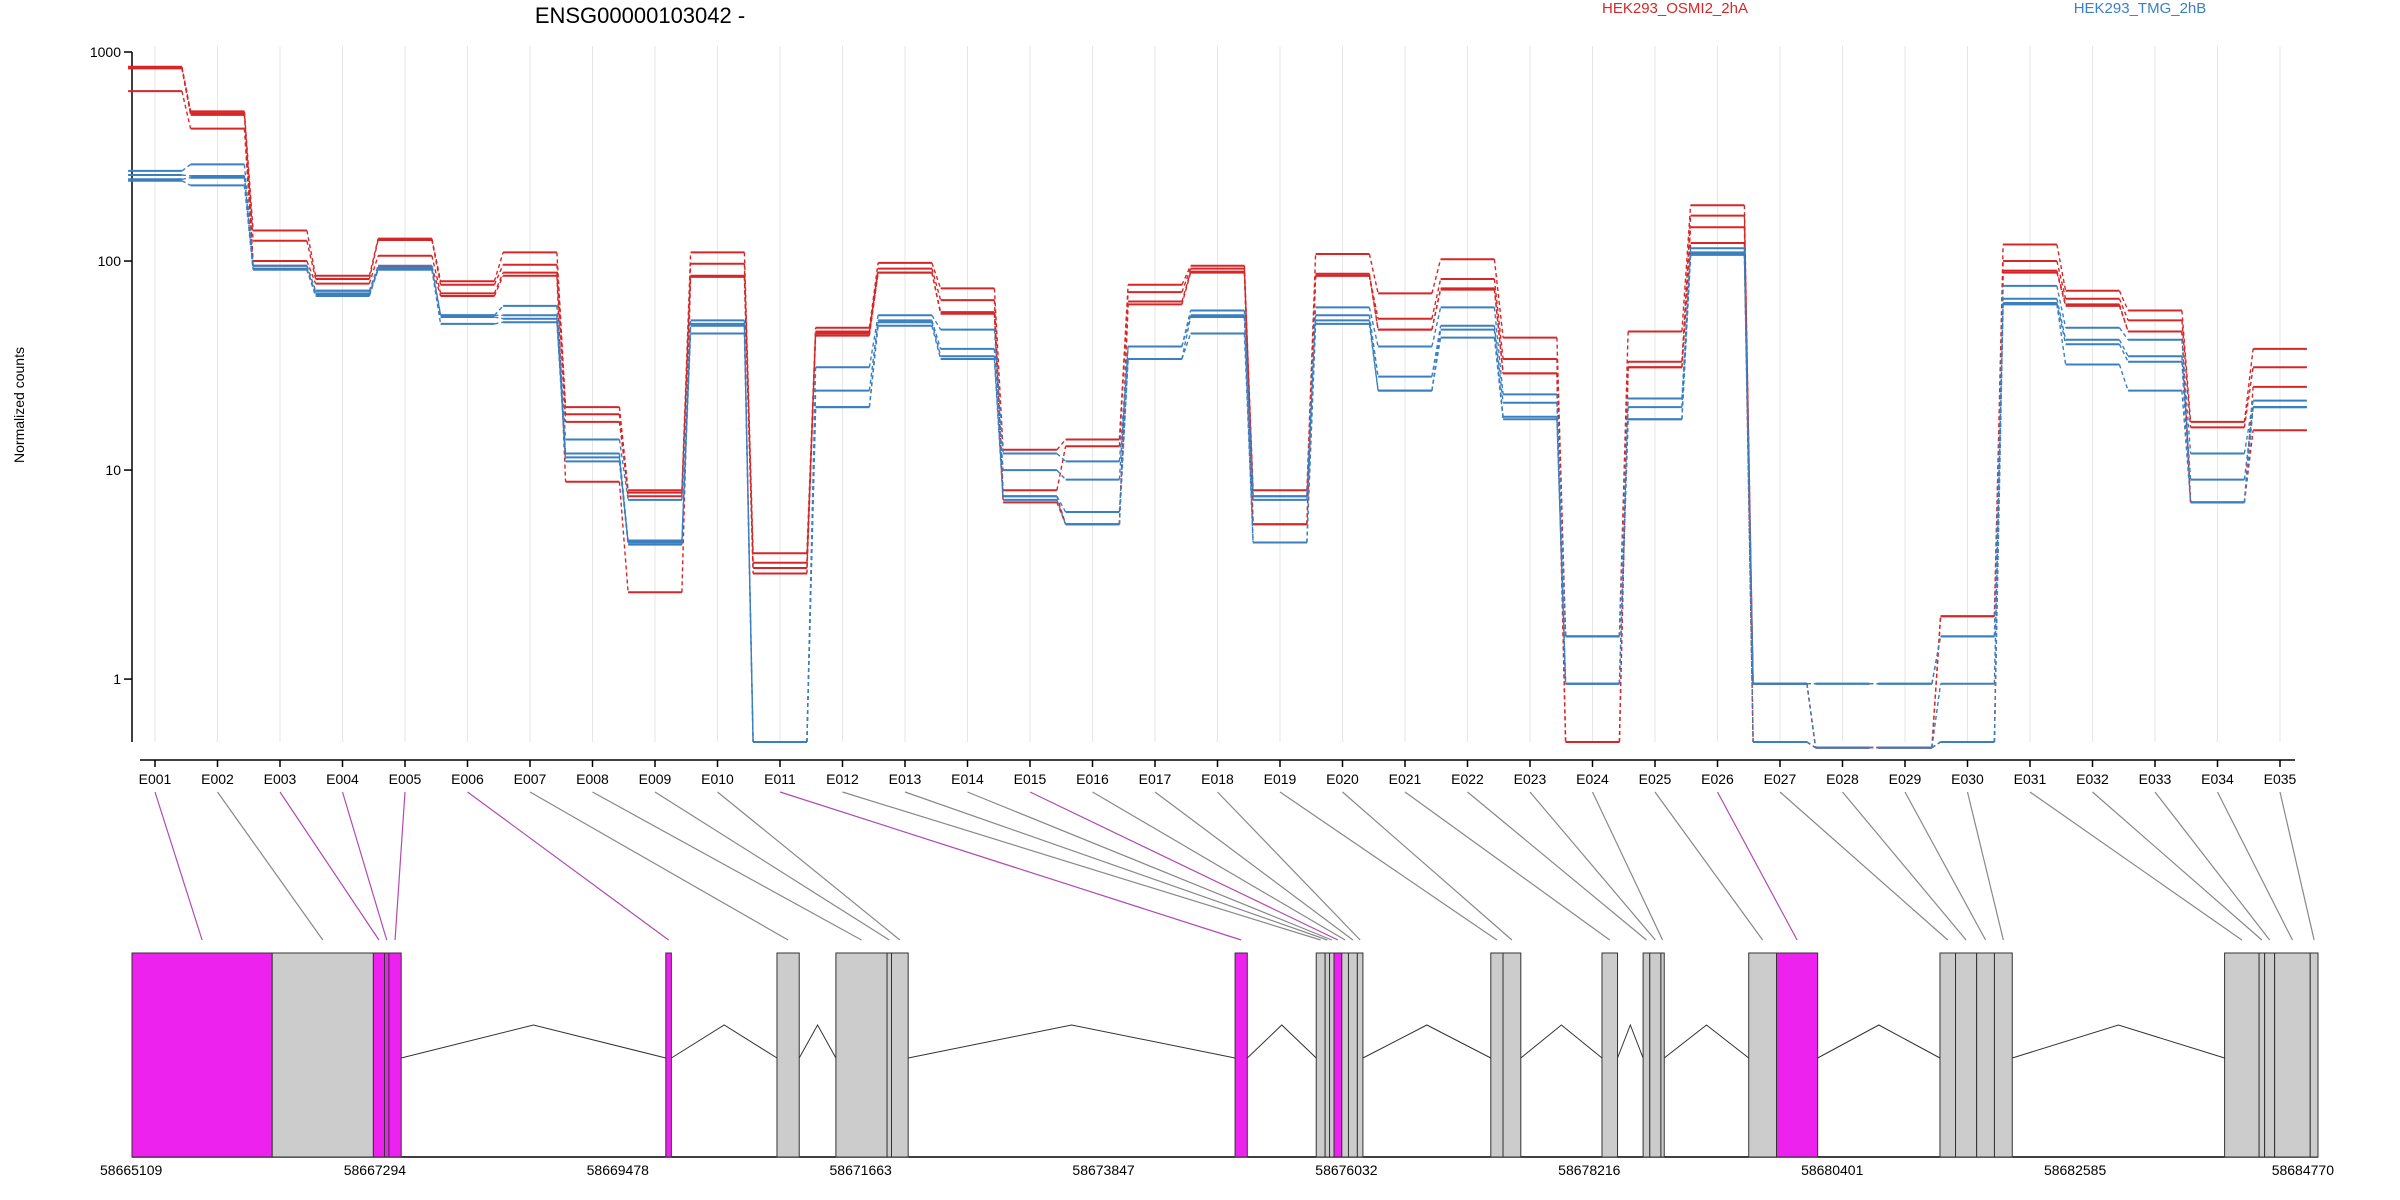 The width and height of the screenshot is (2400, 1200). I want to click on connector-e011, so click(1010, 866).